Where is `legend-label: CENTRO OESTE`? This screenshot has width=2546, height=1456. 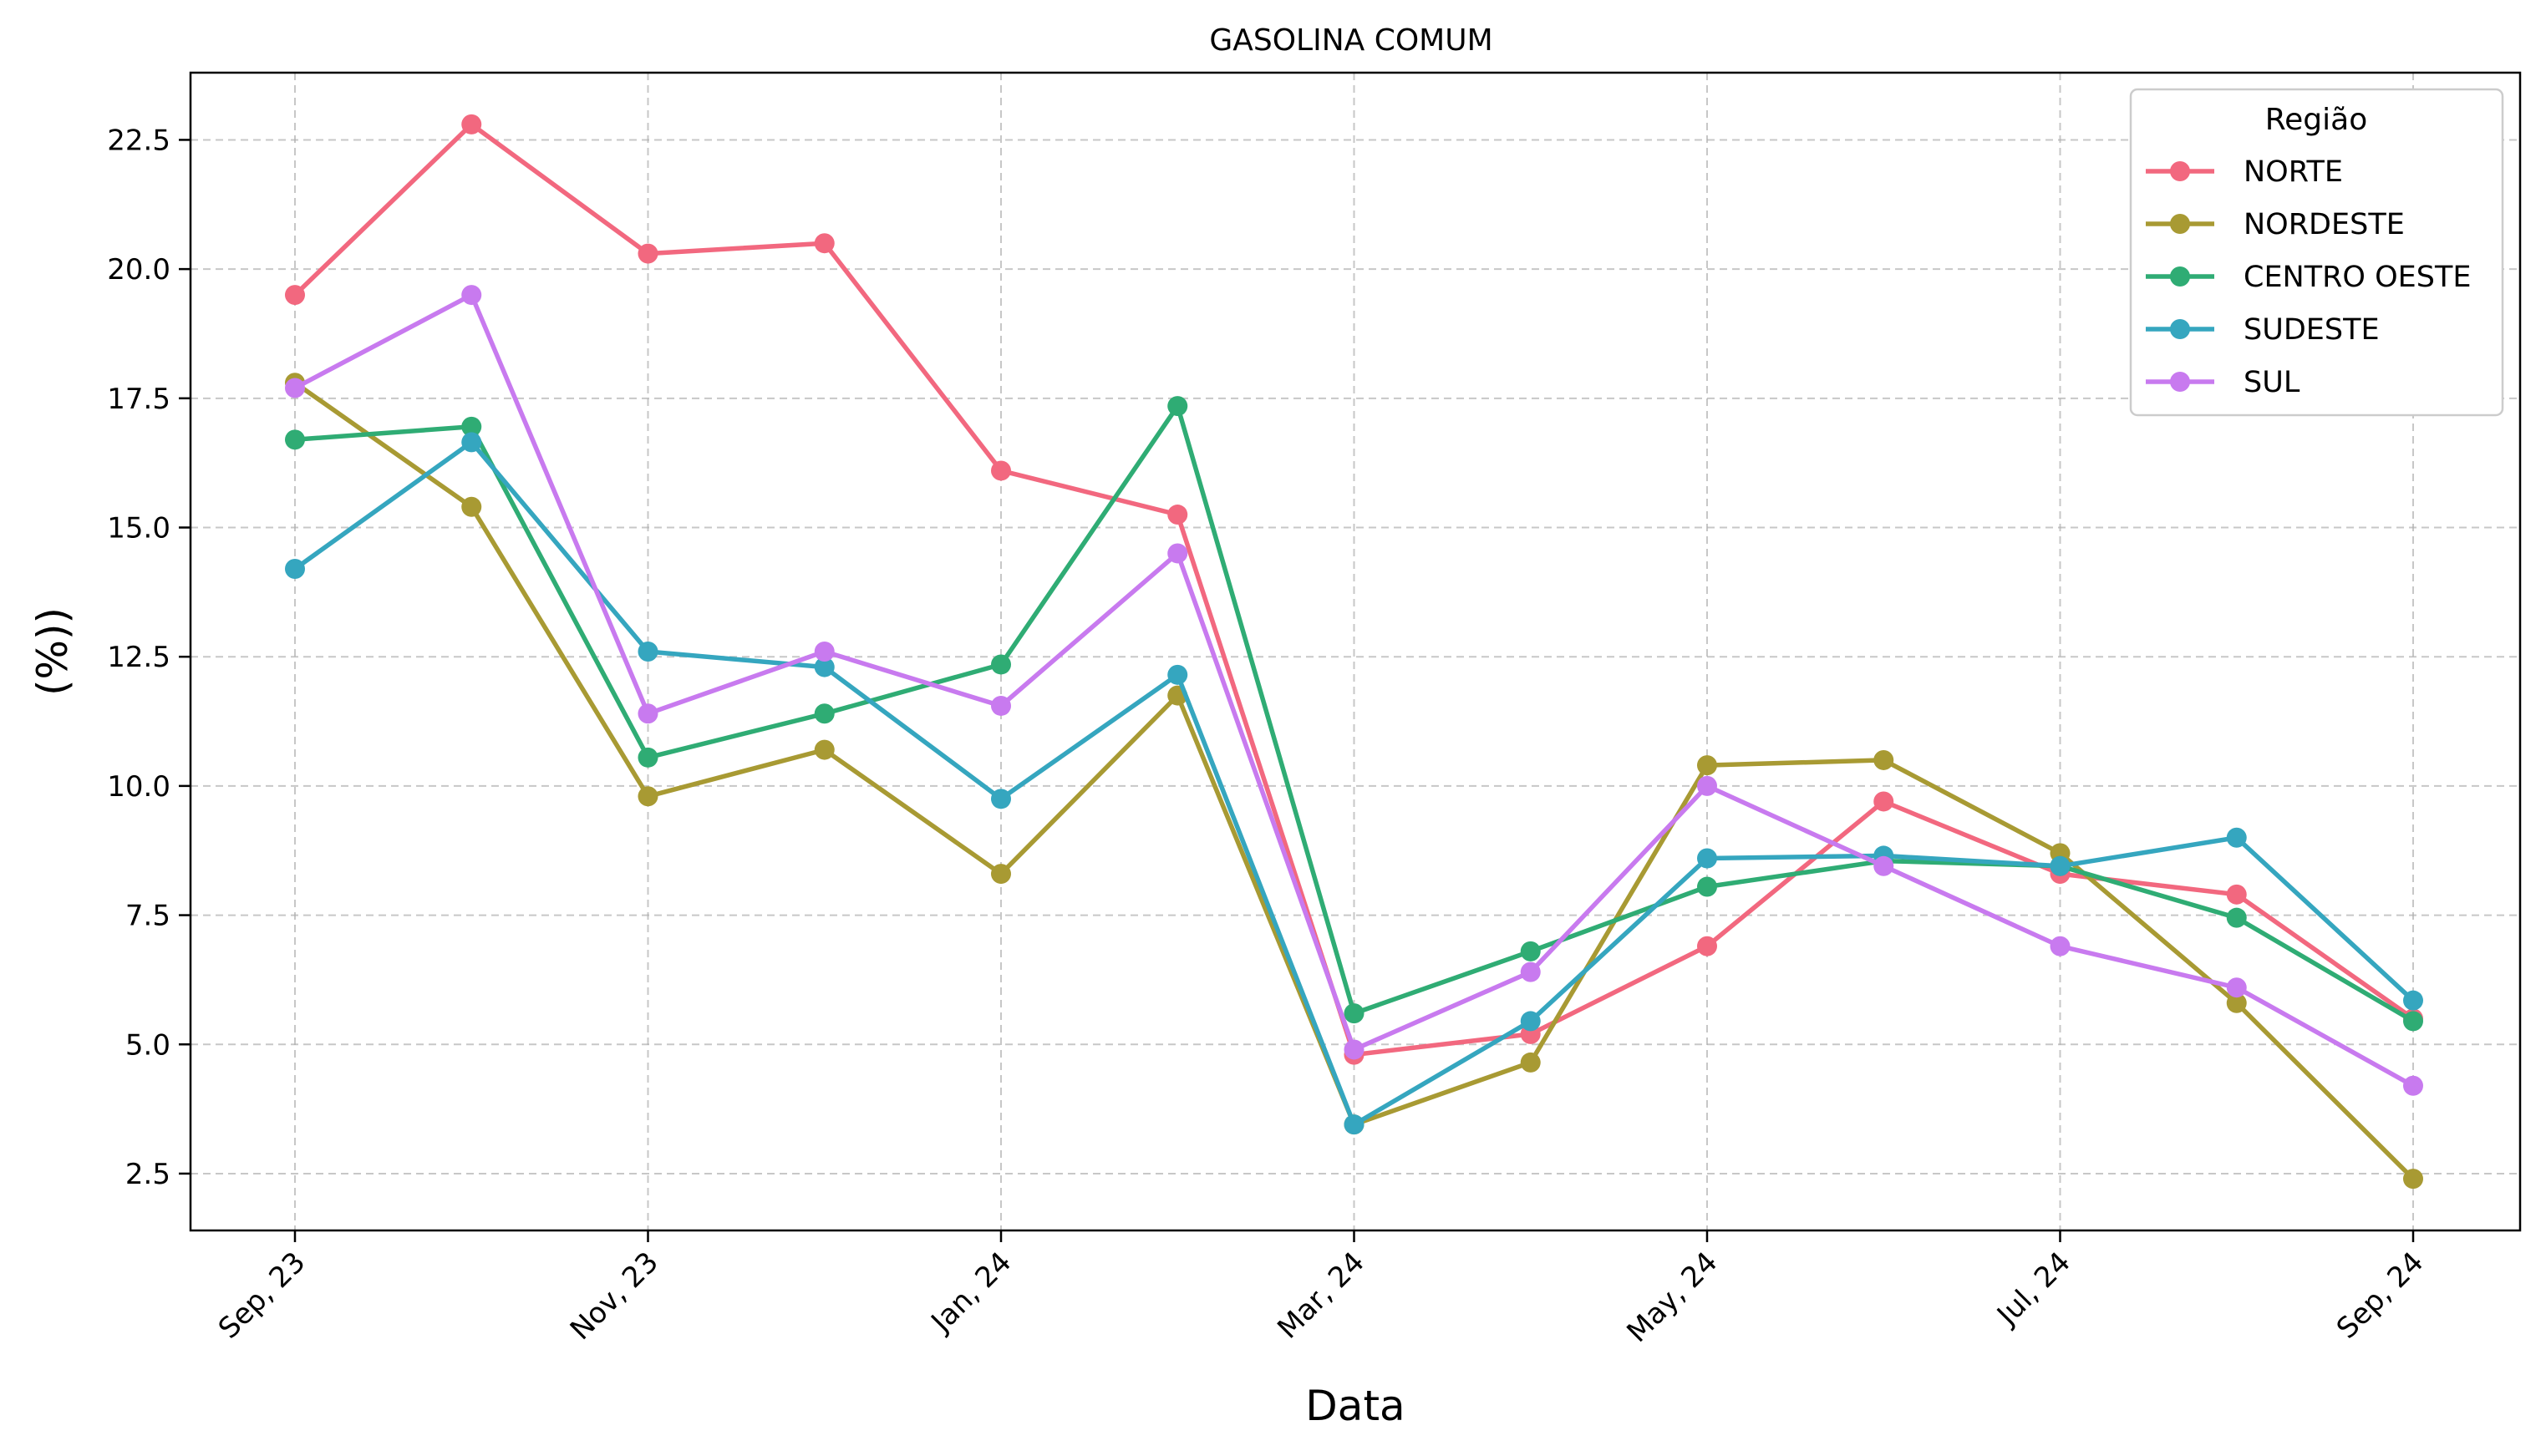
legend-label: CENTRO OESTE is located at coordinates (2357, 277).